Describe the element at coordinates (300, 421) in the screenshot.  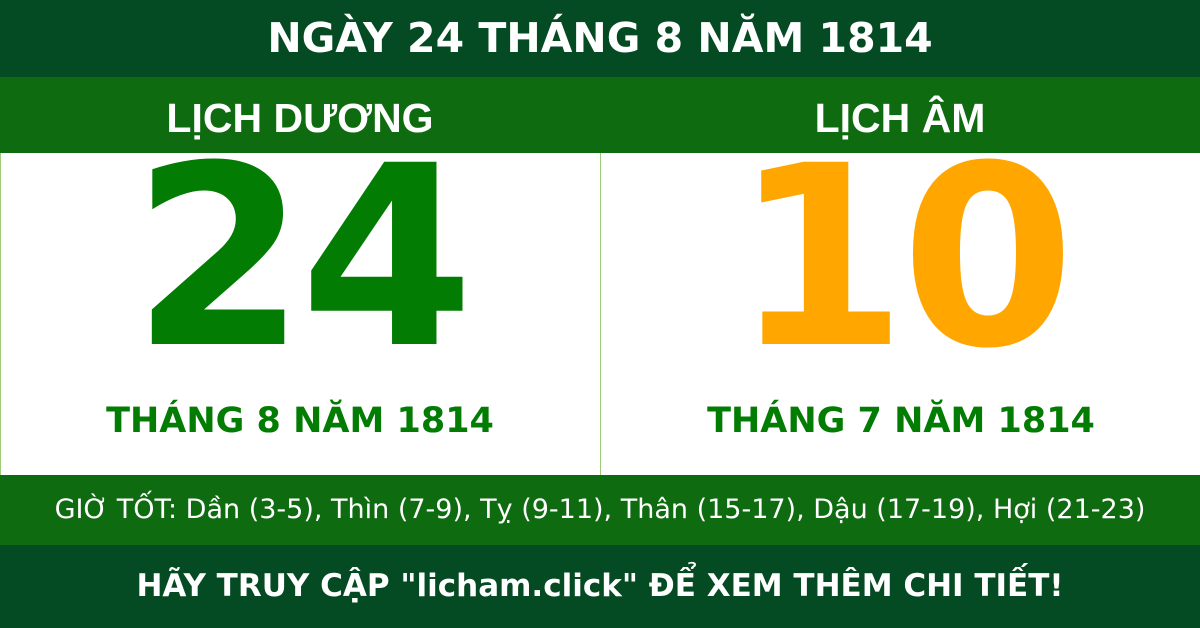
I see `solar-month-year: THÁNG 8 NĂM 1814` at that location.